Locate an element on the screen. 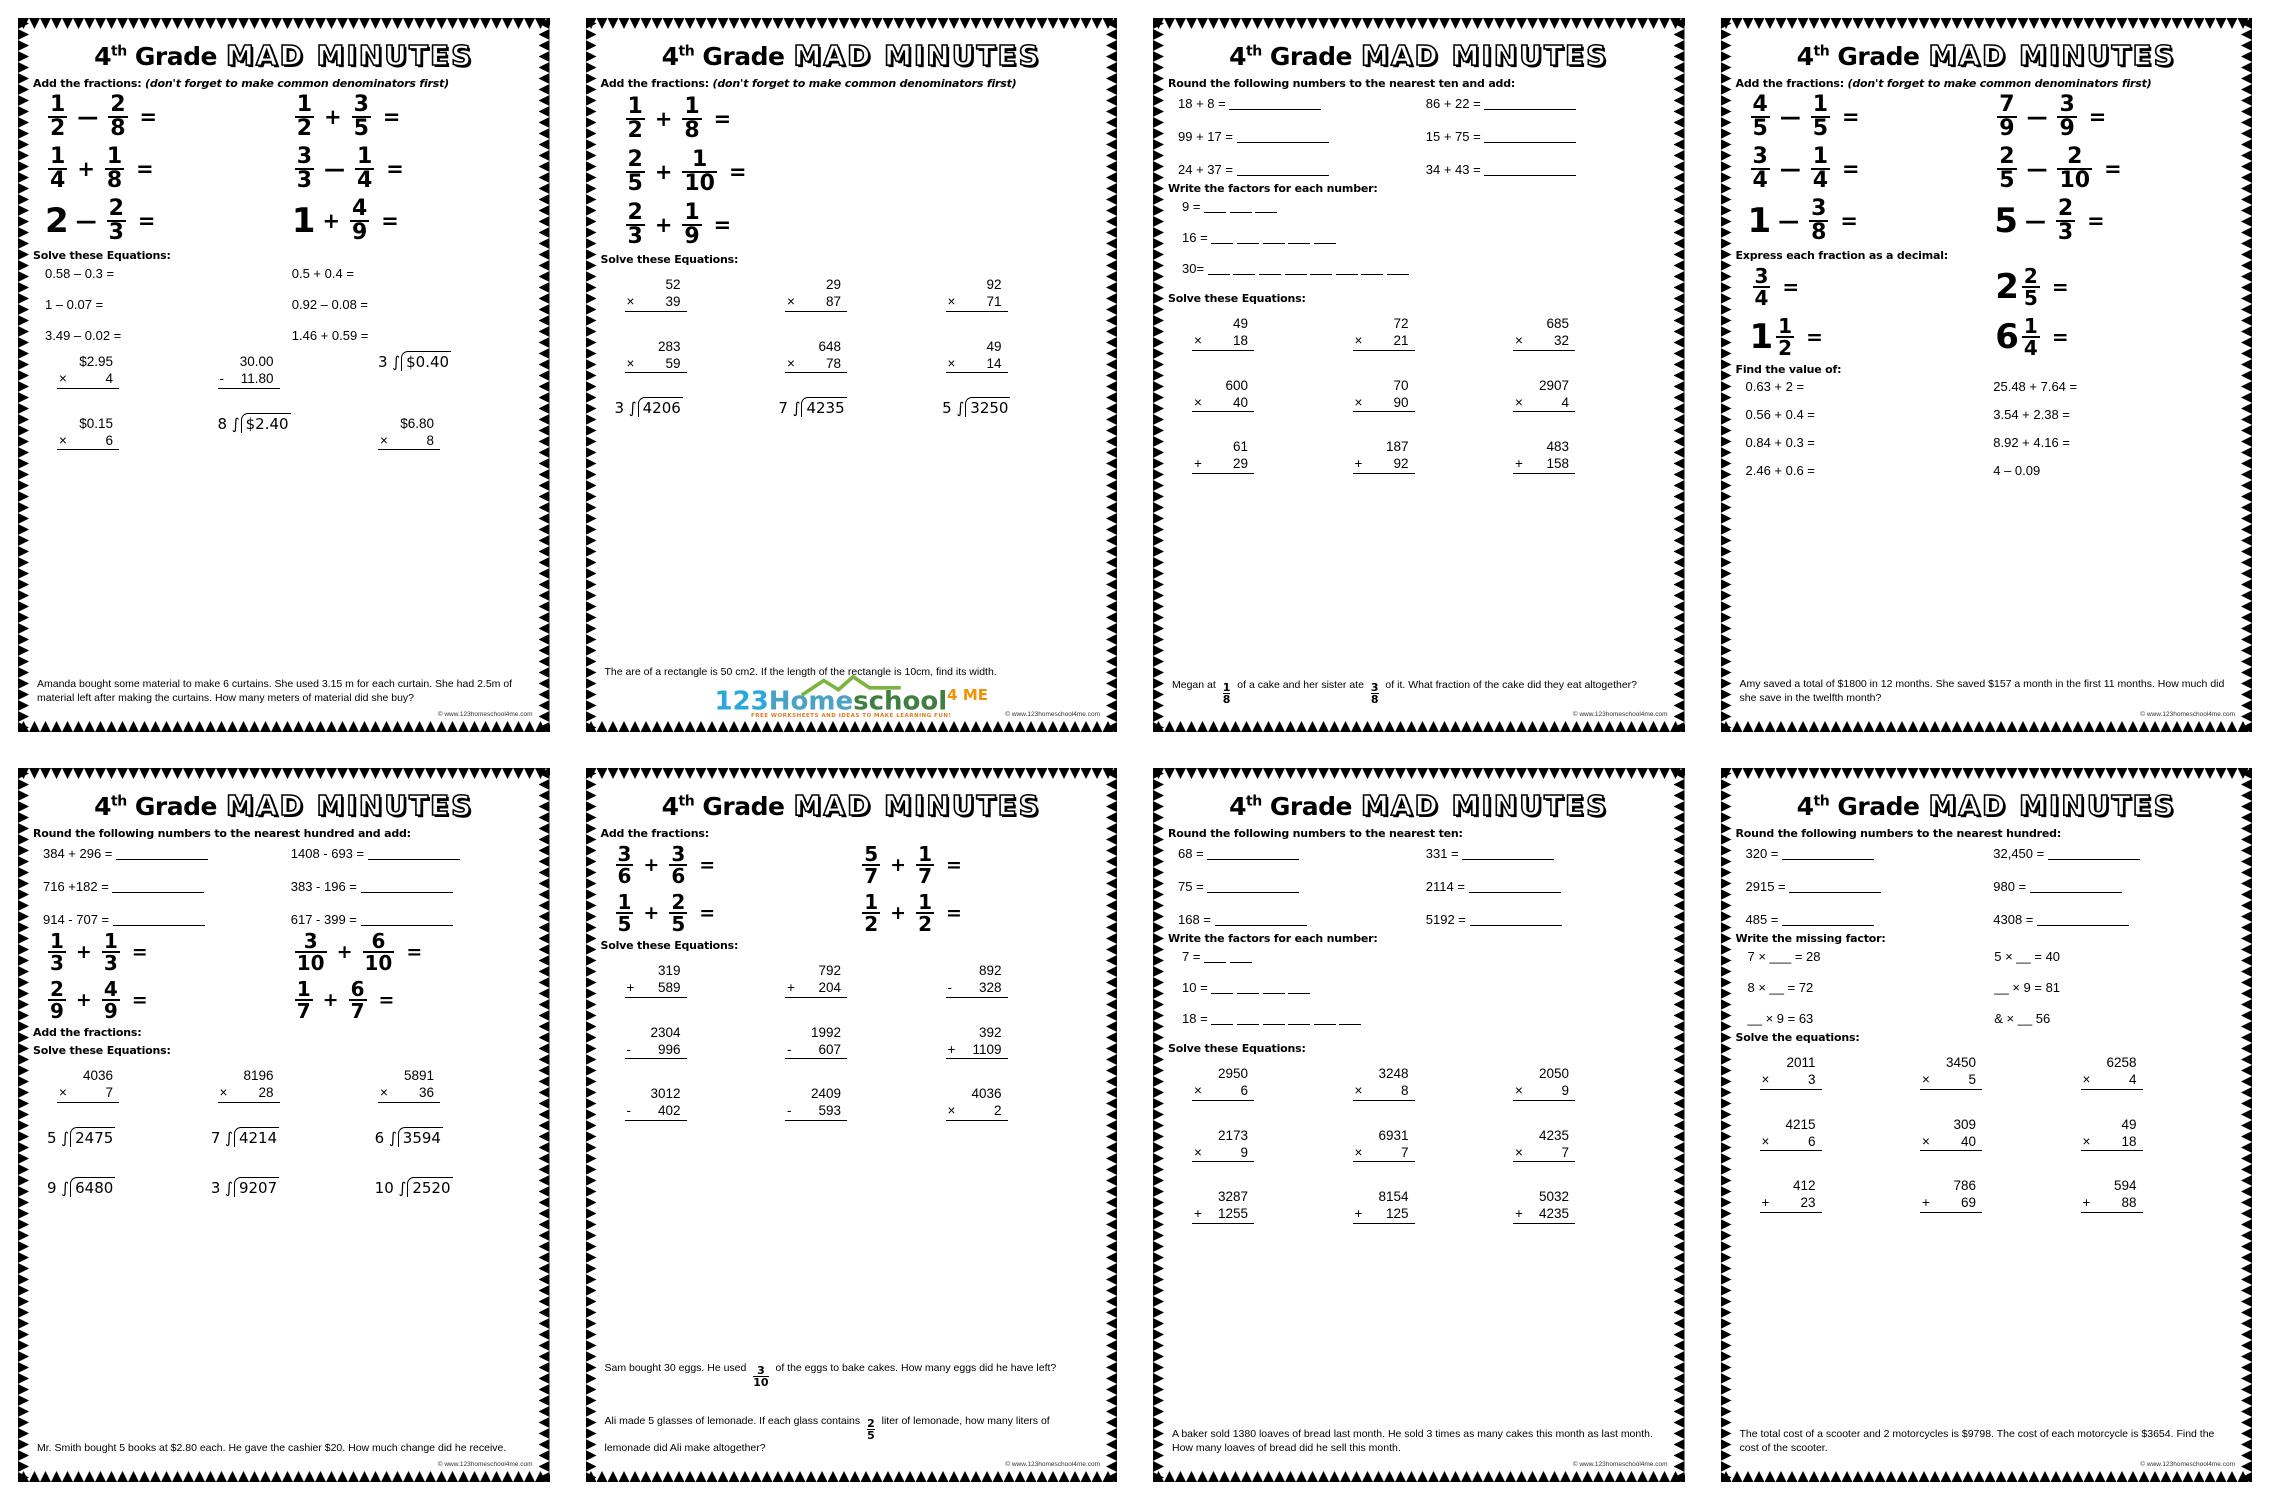  long-division: 6 ∫ 3594 is located at coordinates (457, 1136).